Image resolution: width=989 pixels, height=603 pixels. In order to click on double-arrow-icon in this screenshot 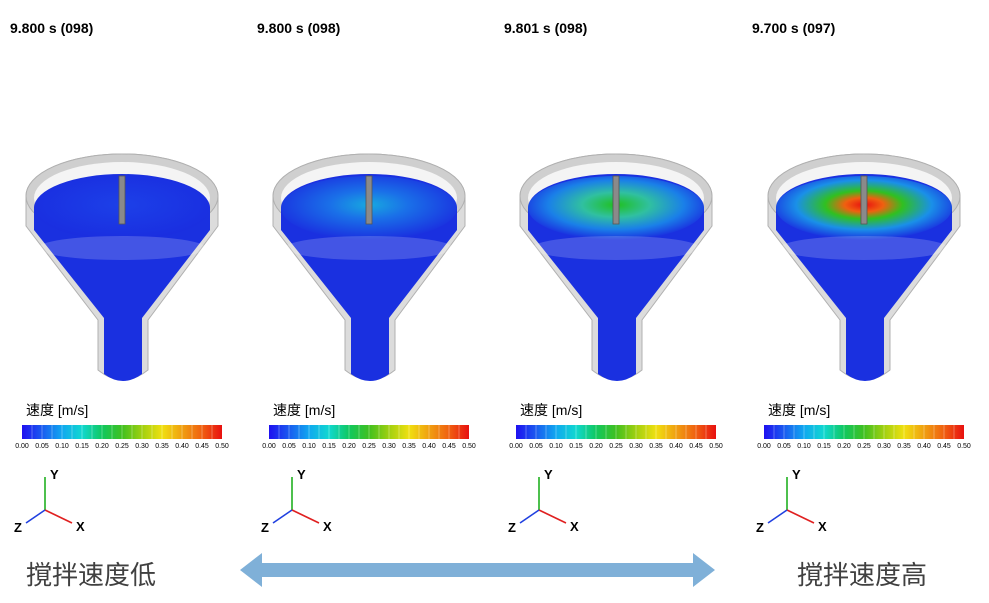, I will do `click(477, 570)`.